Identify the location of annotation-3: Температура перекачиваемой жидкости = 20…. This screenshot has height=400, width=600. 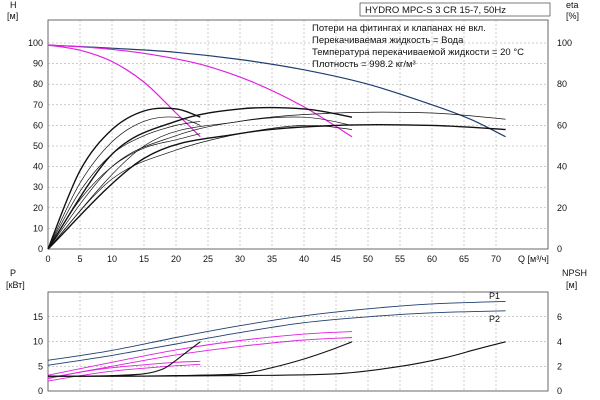
(418, 52).